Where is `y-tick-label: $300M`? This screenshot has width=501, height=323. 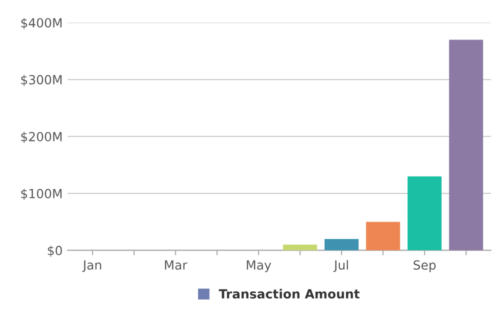
y-tick-label: $300M is located at coordinates (41, 80).